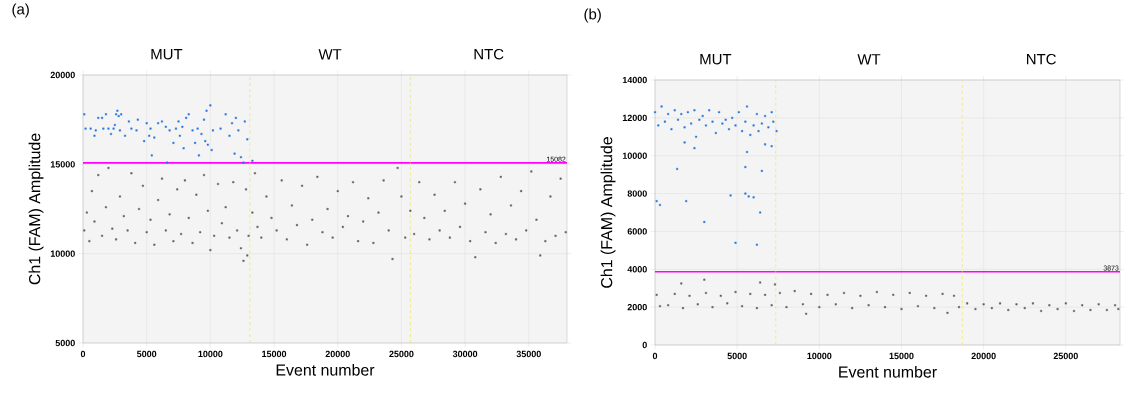 Image resolution: width=1136 pixels, height=401 pixels. I want to click on y-tick-label: 14000, so click(634, 80).